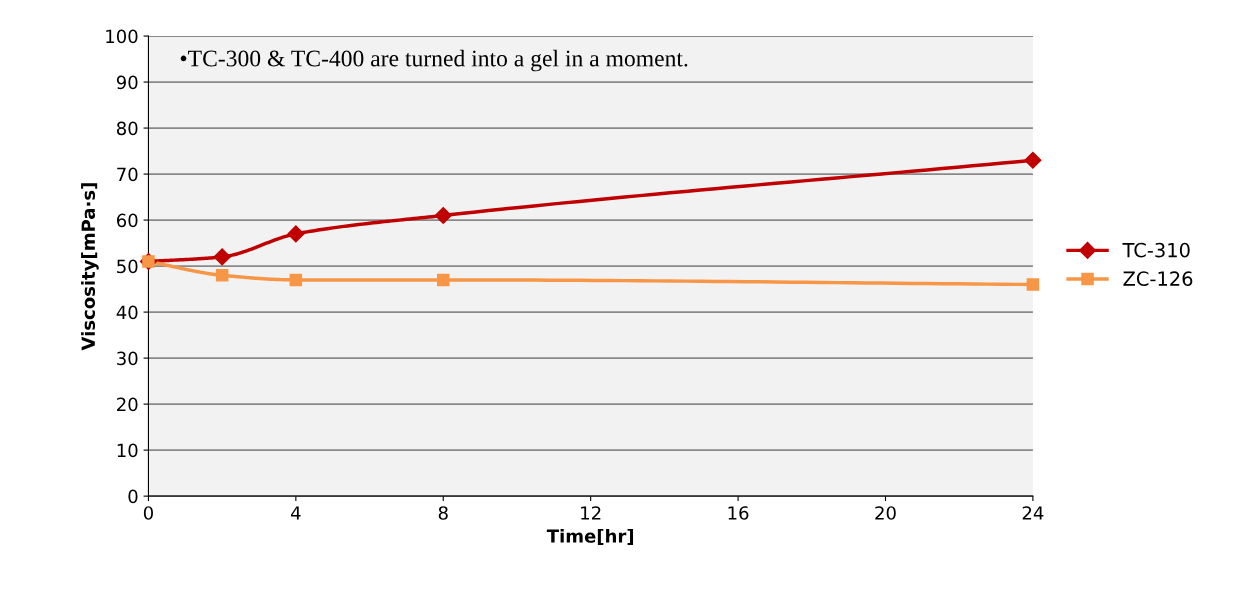  Describe the element at coordinates (127, 174) in the screenshot. I see `y-tick-label: 70` at that location.